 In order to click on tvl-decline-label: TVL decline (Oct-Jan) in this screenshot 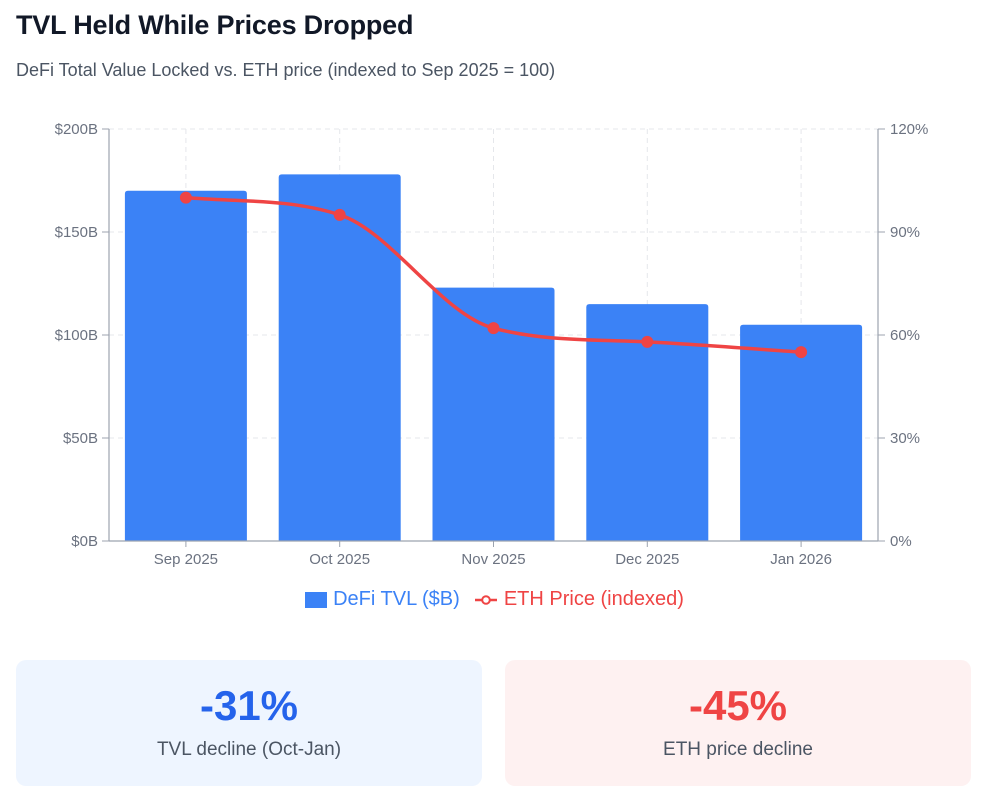, I will do `click(249, 749)`.